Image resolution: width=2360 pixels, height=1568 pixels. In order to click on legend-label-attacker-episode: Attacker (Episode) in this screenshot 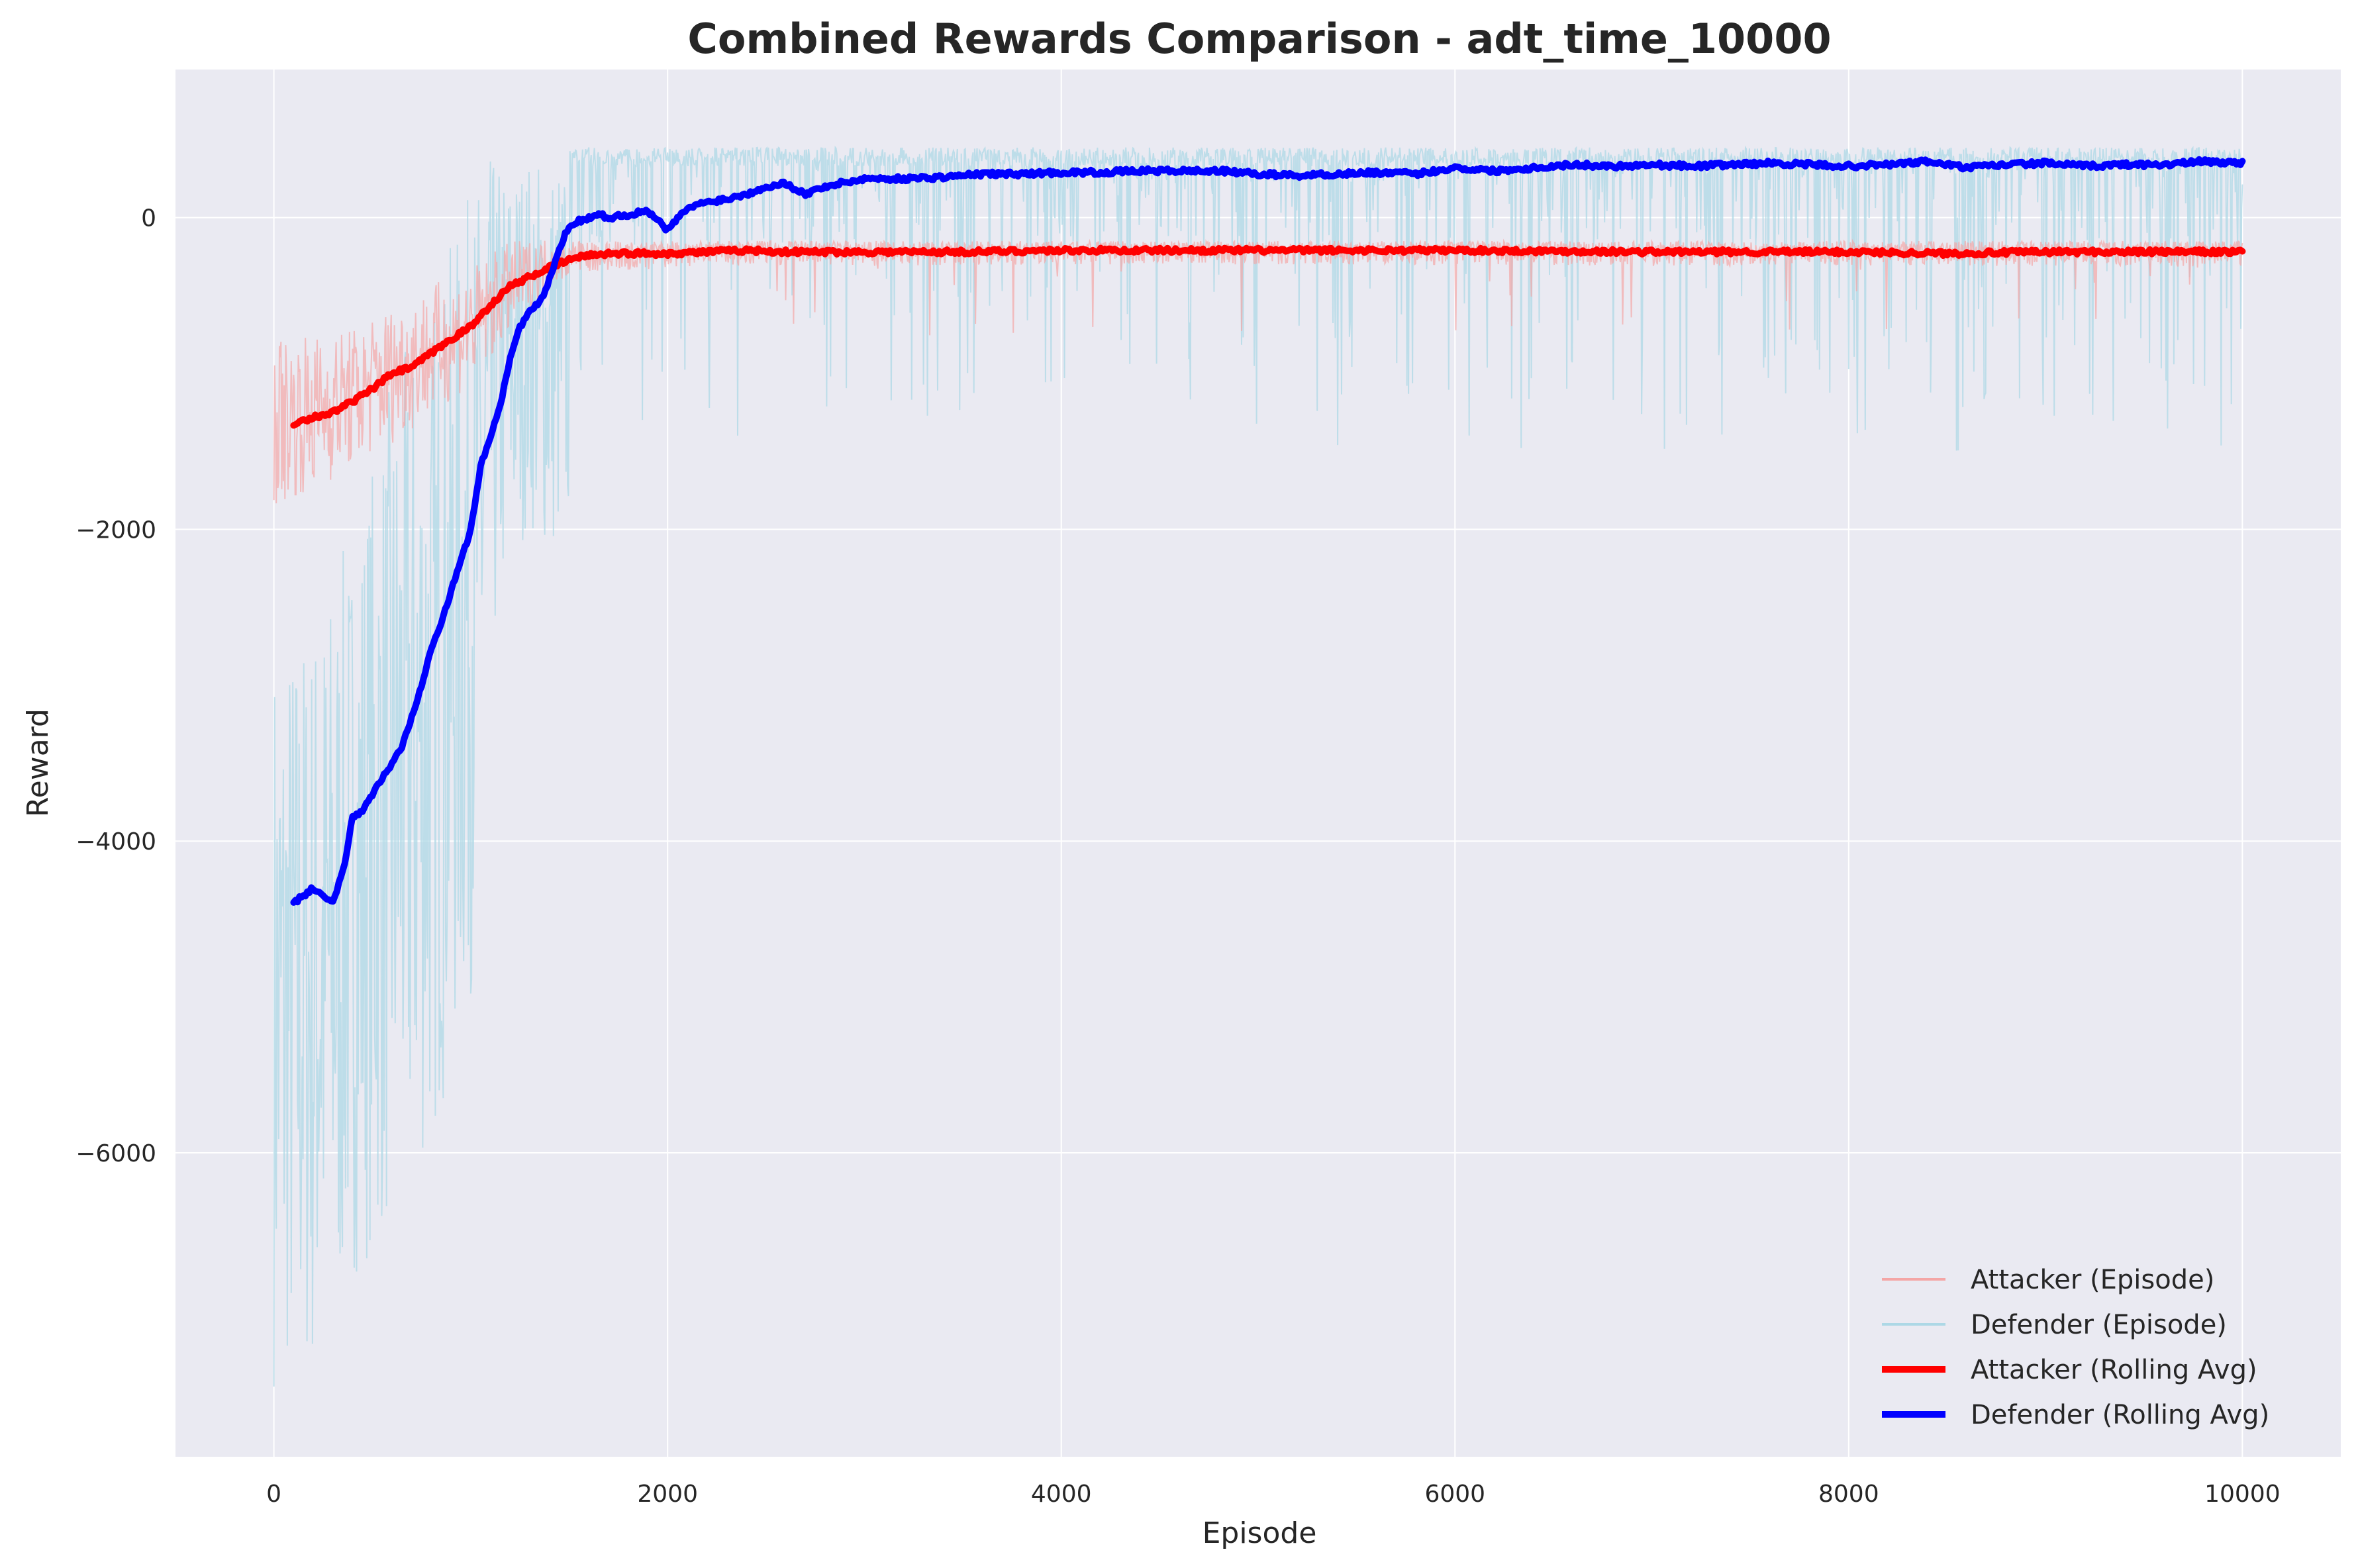, I will do `click(2092, 1280)`.